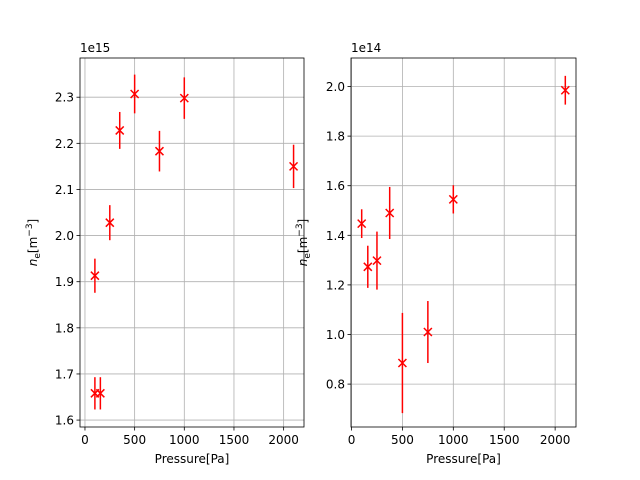 This screenshot has height=480, width=640. What do you see at coordinates (64, 282) in the screenshot?
I see `y-tick-label: 1.9` at bounding box center [64, 282].